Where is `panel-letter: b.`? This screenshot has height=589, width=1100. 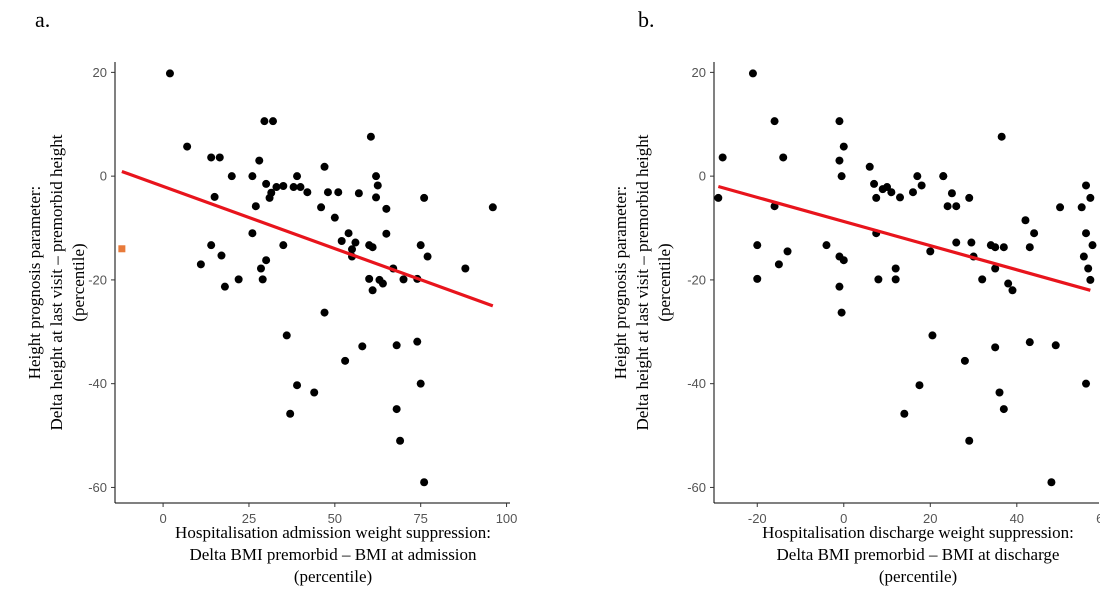 panel-letter: b. is located at coordinates (646, 19).